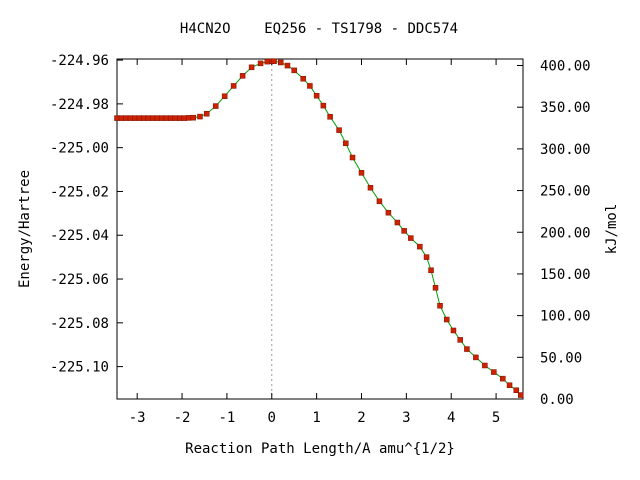  I want to click on x-tick-label-3: 0, so click(272, 418).